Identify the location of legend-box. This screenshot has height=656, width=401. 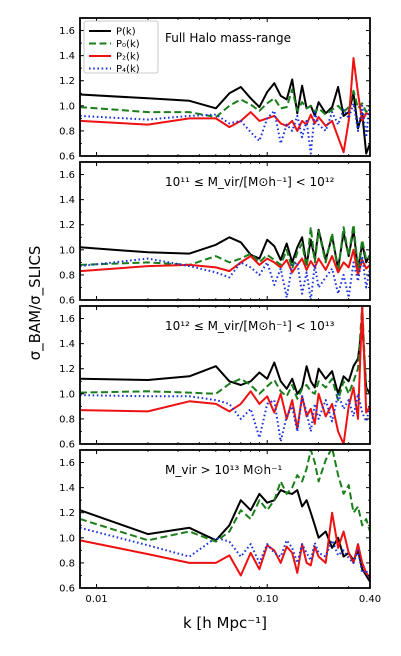
(121, 47).